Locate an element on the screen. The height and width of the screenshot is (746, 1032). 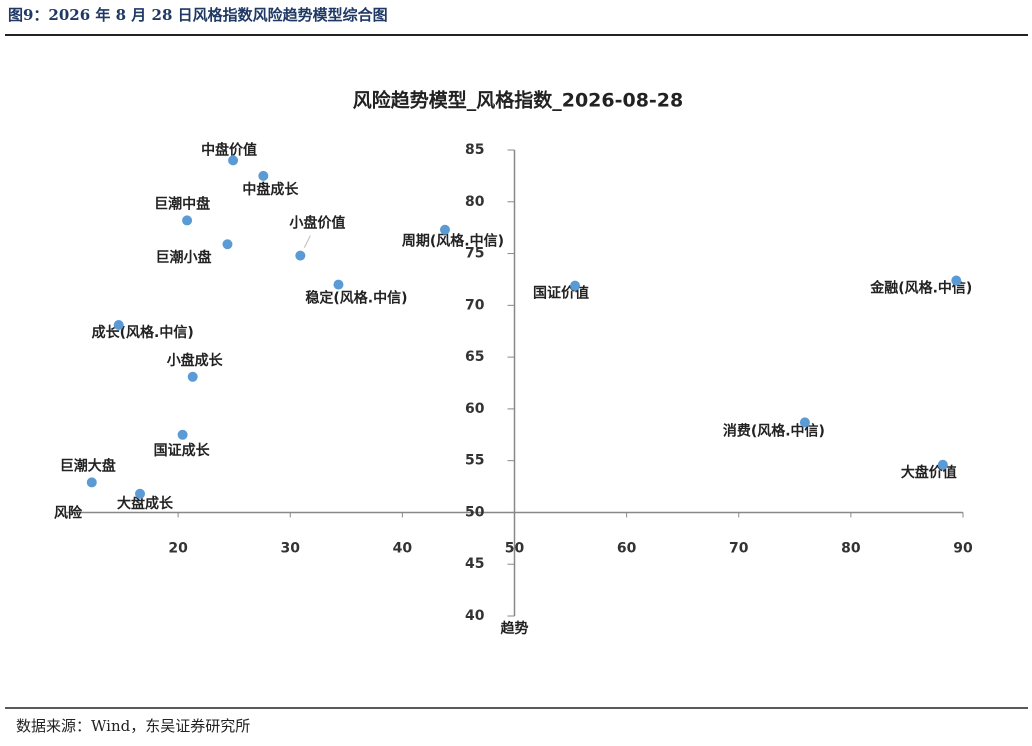
point-label: 小盘成长 is located at coordinates (195, 360).